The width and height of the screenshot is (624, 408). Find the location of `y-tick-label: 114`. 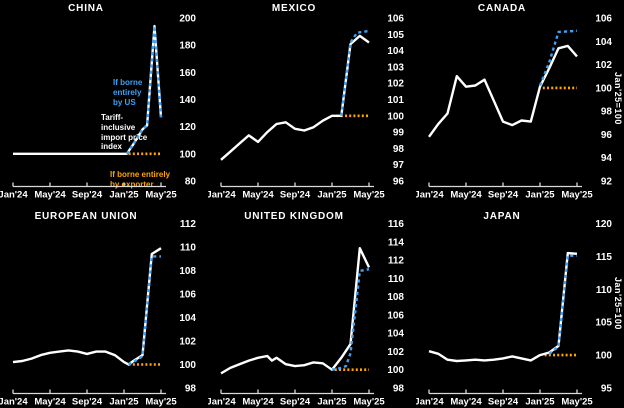

y-tick-label: 114 is located at coordinates (396, 242).